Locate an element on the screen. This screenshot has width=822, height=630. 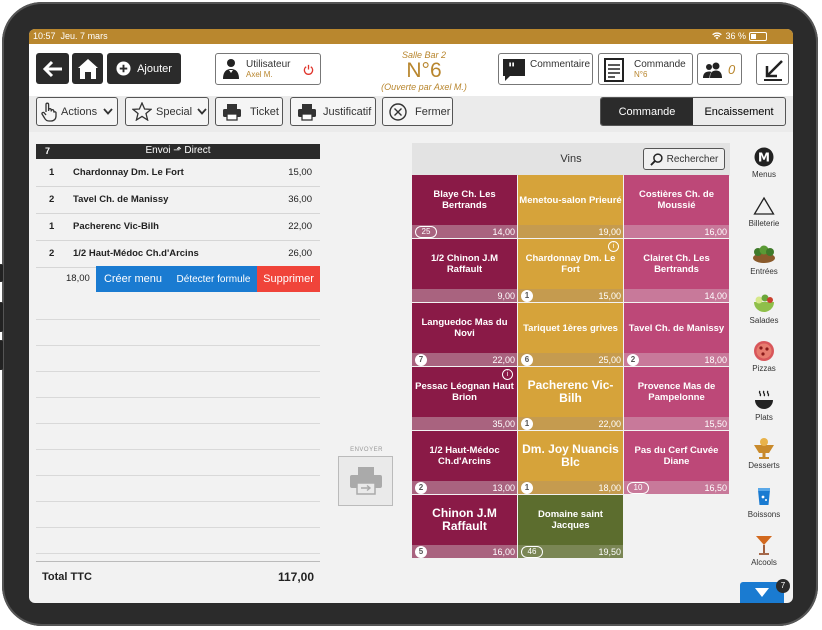
actions-button: Actions is located at coordinates (77, 111).